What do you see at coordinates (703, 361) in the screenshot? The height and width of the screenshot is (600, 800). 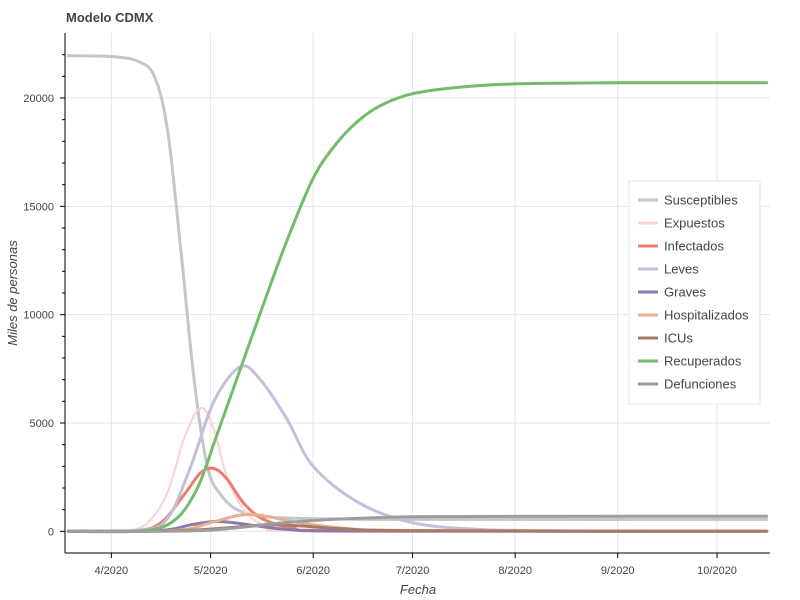 I see `legend-label-recuperados: Recuperados` at bounding box center [703, 361].